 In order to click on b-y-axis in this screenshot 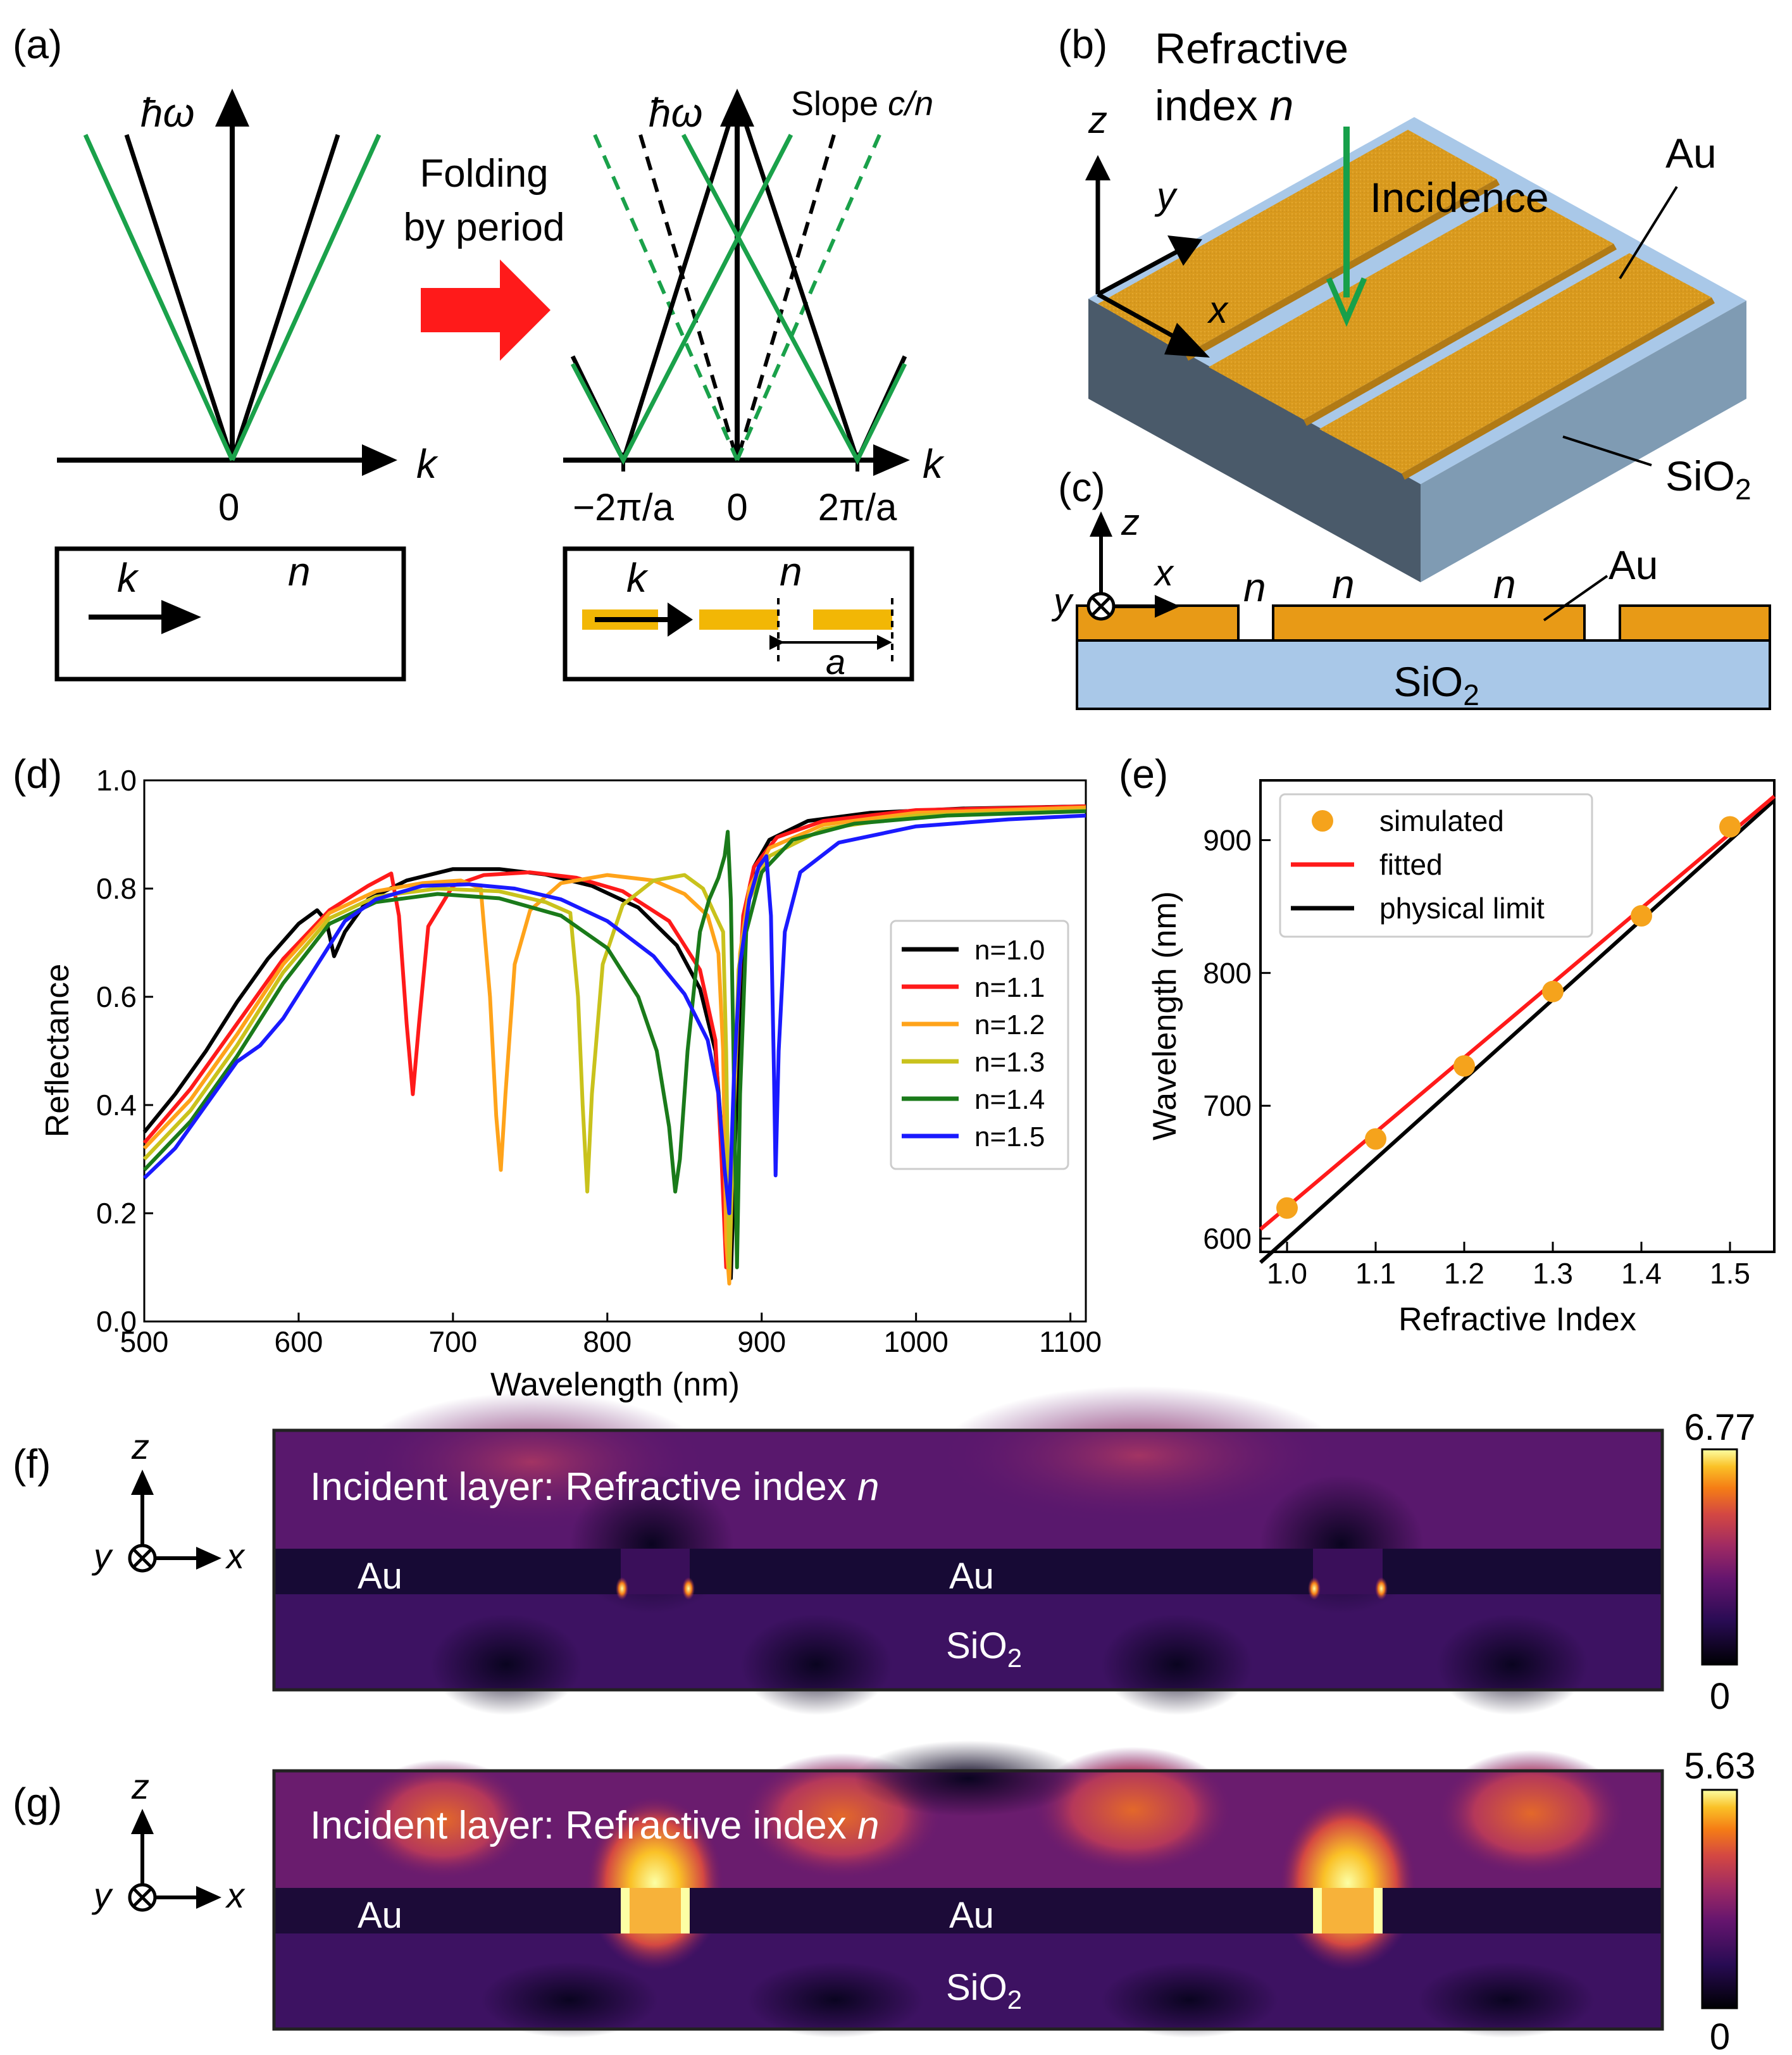, I will do `click(1139, 272)`.